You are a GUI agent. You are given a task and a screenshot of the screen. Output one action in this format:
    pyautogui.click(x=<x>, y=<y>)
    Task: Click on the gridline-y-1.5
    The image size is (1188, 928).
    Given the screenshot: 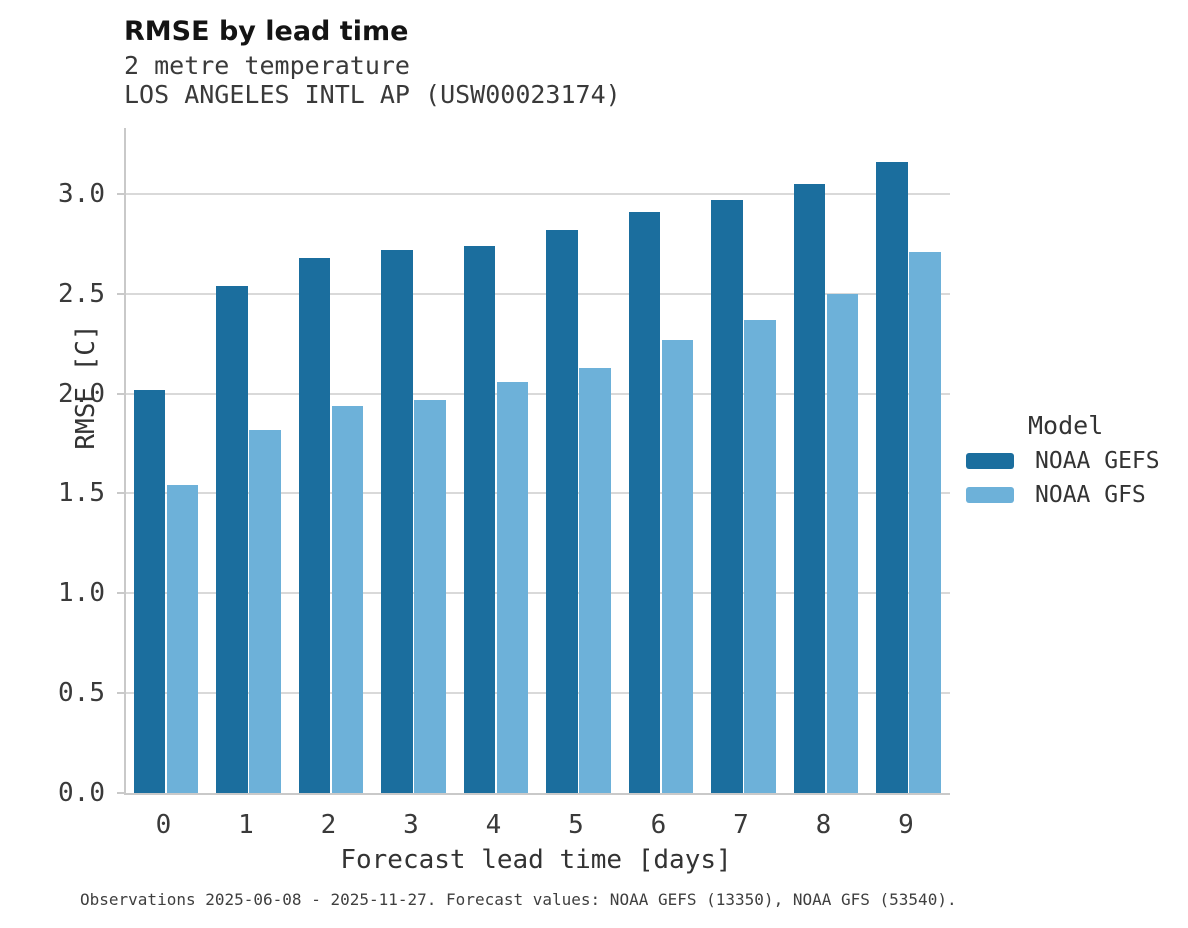 What is the action you would take?
    pyautogui.click(x=538, y=493)
    